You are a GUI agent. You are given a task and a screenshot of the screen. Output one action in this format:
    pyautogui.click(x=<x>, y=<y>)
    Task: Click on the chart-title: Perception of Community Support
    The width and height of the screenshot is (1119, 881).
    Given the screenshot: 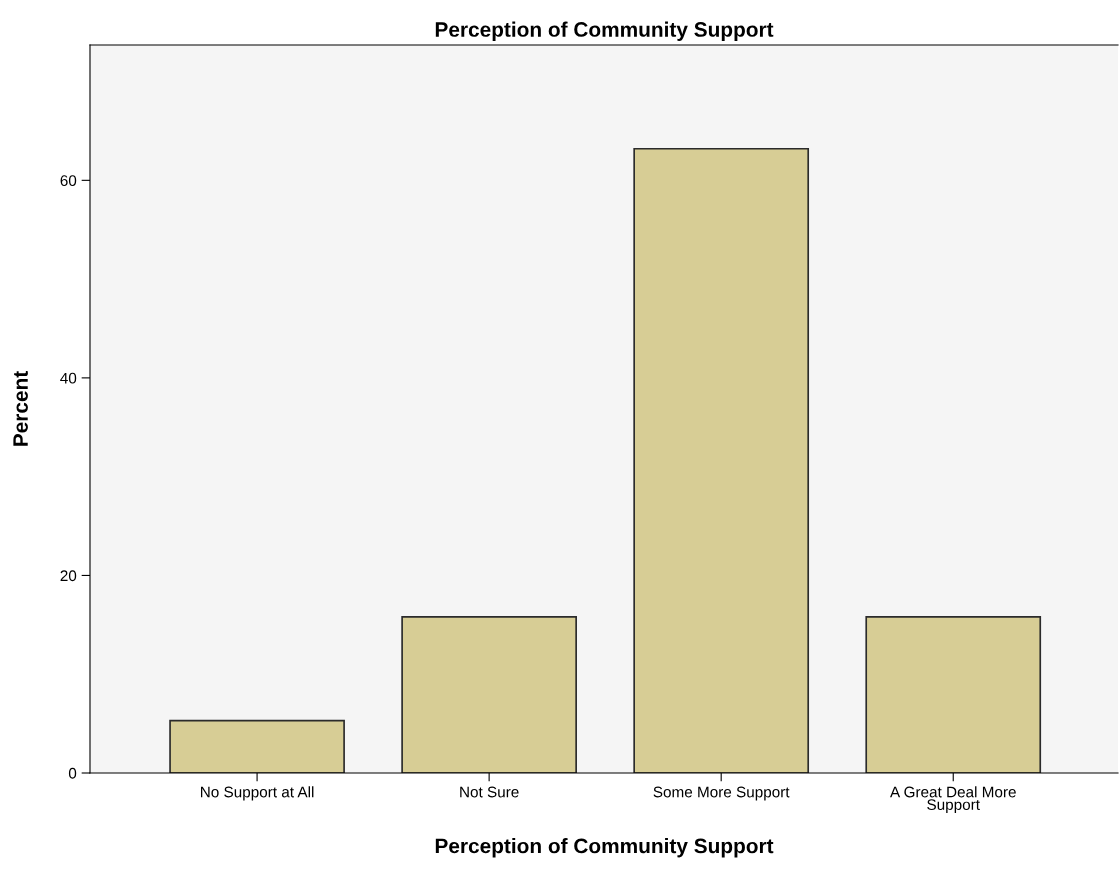 What is the action you would take?
    pyautogui.click(x=604, y=31)
    